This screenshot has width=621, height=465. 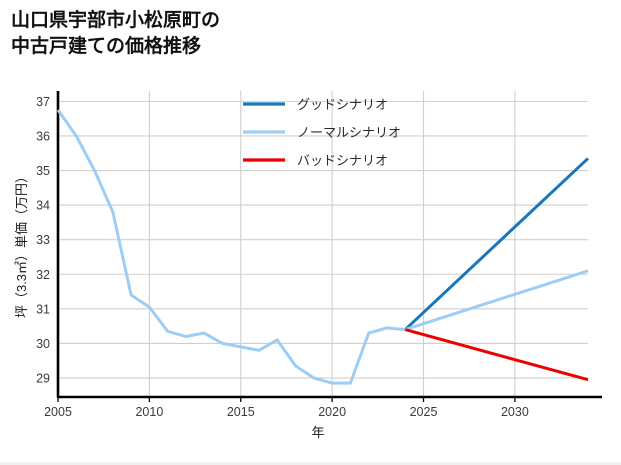 I want to click on x-axis-title: 年, so click(x=317, y=432).